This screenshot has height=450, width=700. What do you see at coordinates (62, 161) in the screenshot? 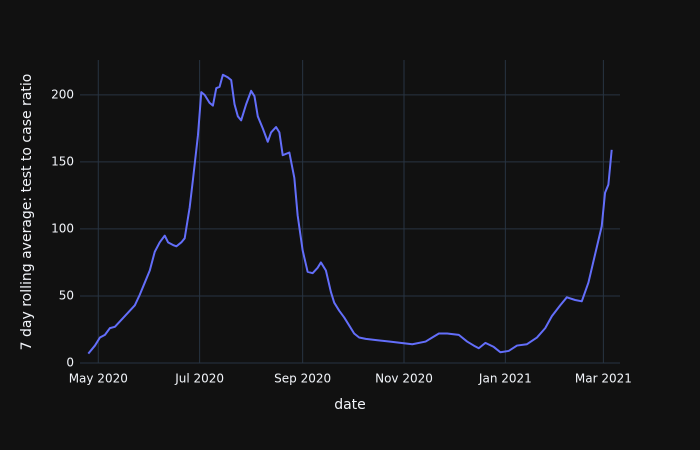
I see `y-tick-label: 150` at bounding box center [62, 161].